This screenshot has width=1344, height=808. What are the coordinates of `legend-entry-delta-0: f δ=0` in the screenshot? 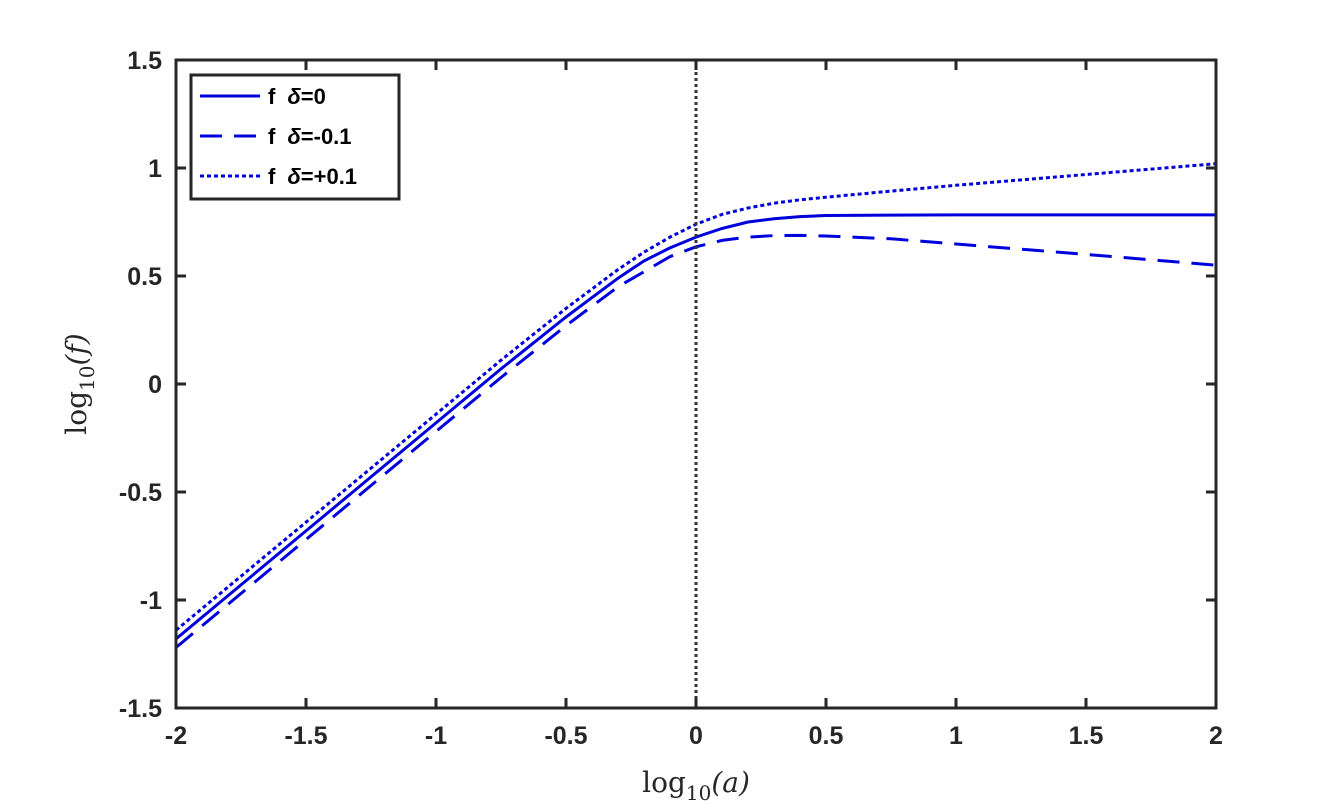 It's located at (297, 96).